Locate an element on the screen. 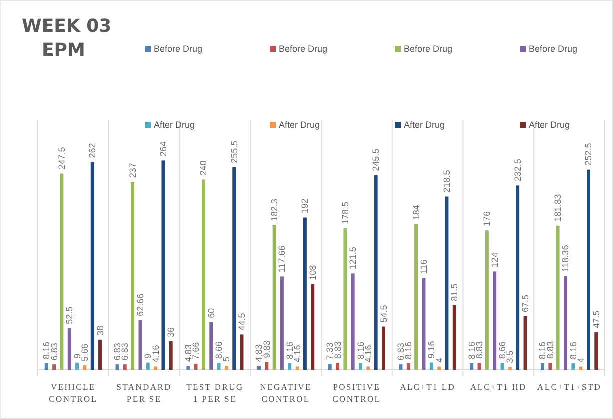  data-label: 264 is located at coordinates (163, 149).